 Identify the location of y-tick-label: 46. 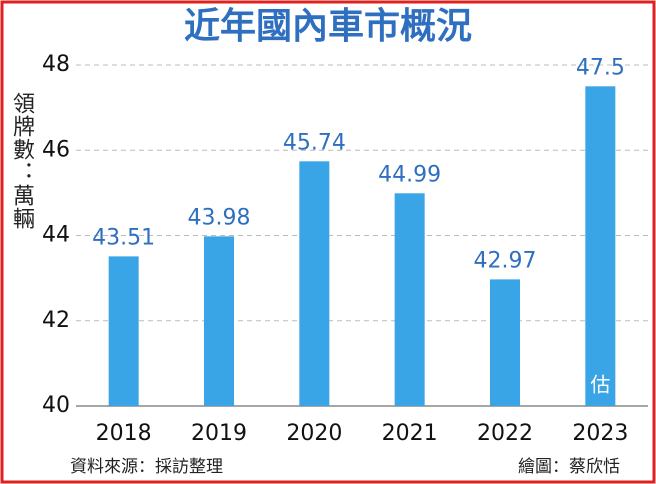
(56, 149).